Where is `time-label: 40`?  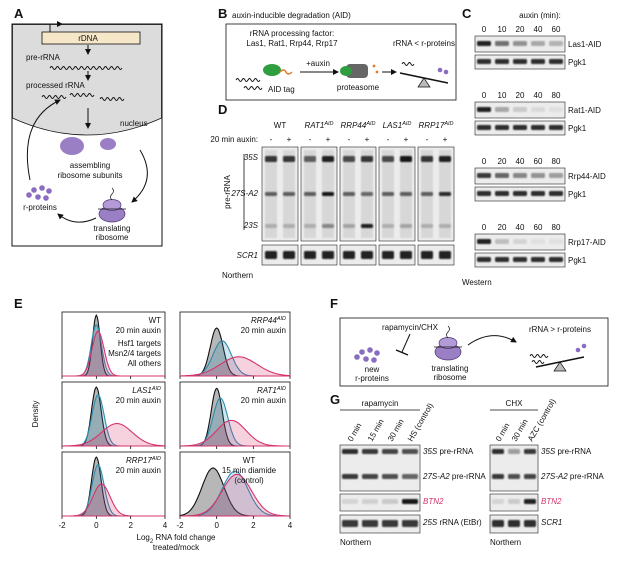
time-label: 40 is located at coordinates (538, 95).